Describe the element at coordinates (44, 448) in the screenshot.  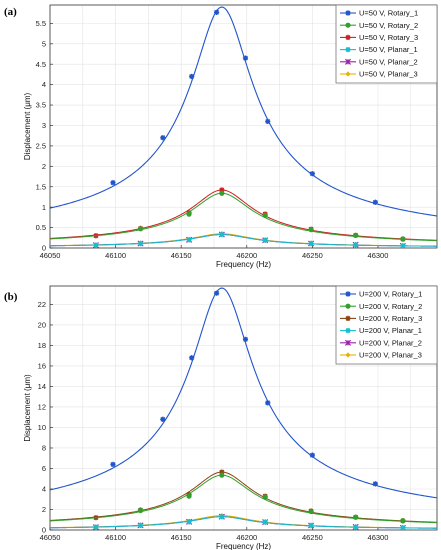
I see `y-tick-label: 8` at that location.